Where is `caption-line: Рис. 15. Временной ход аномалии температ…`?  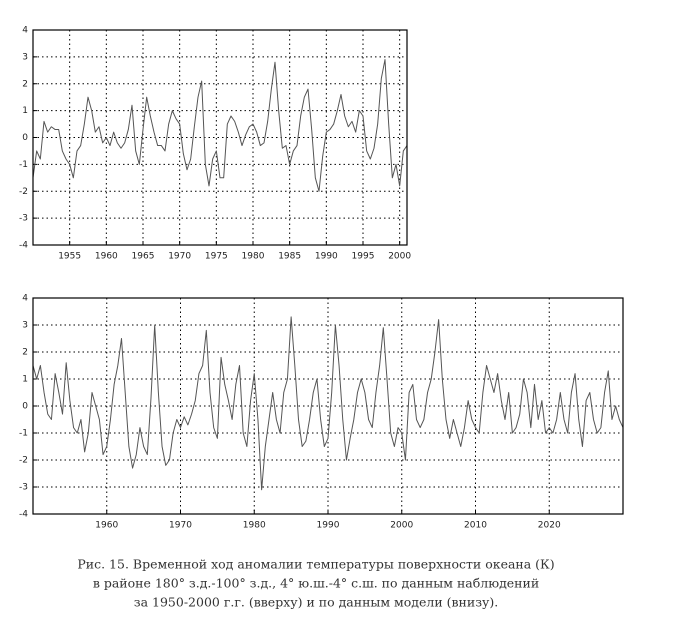
caption-line: Рис. 15. Временной ход аномалии температ… is located at coordinates (315, 564).